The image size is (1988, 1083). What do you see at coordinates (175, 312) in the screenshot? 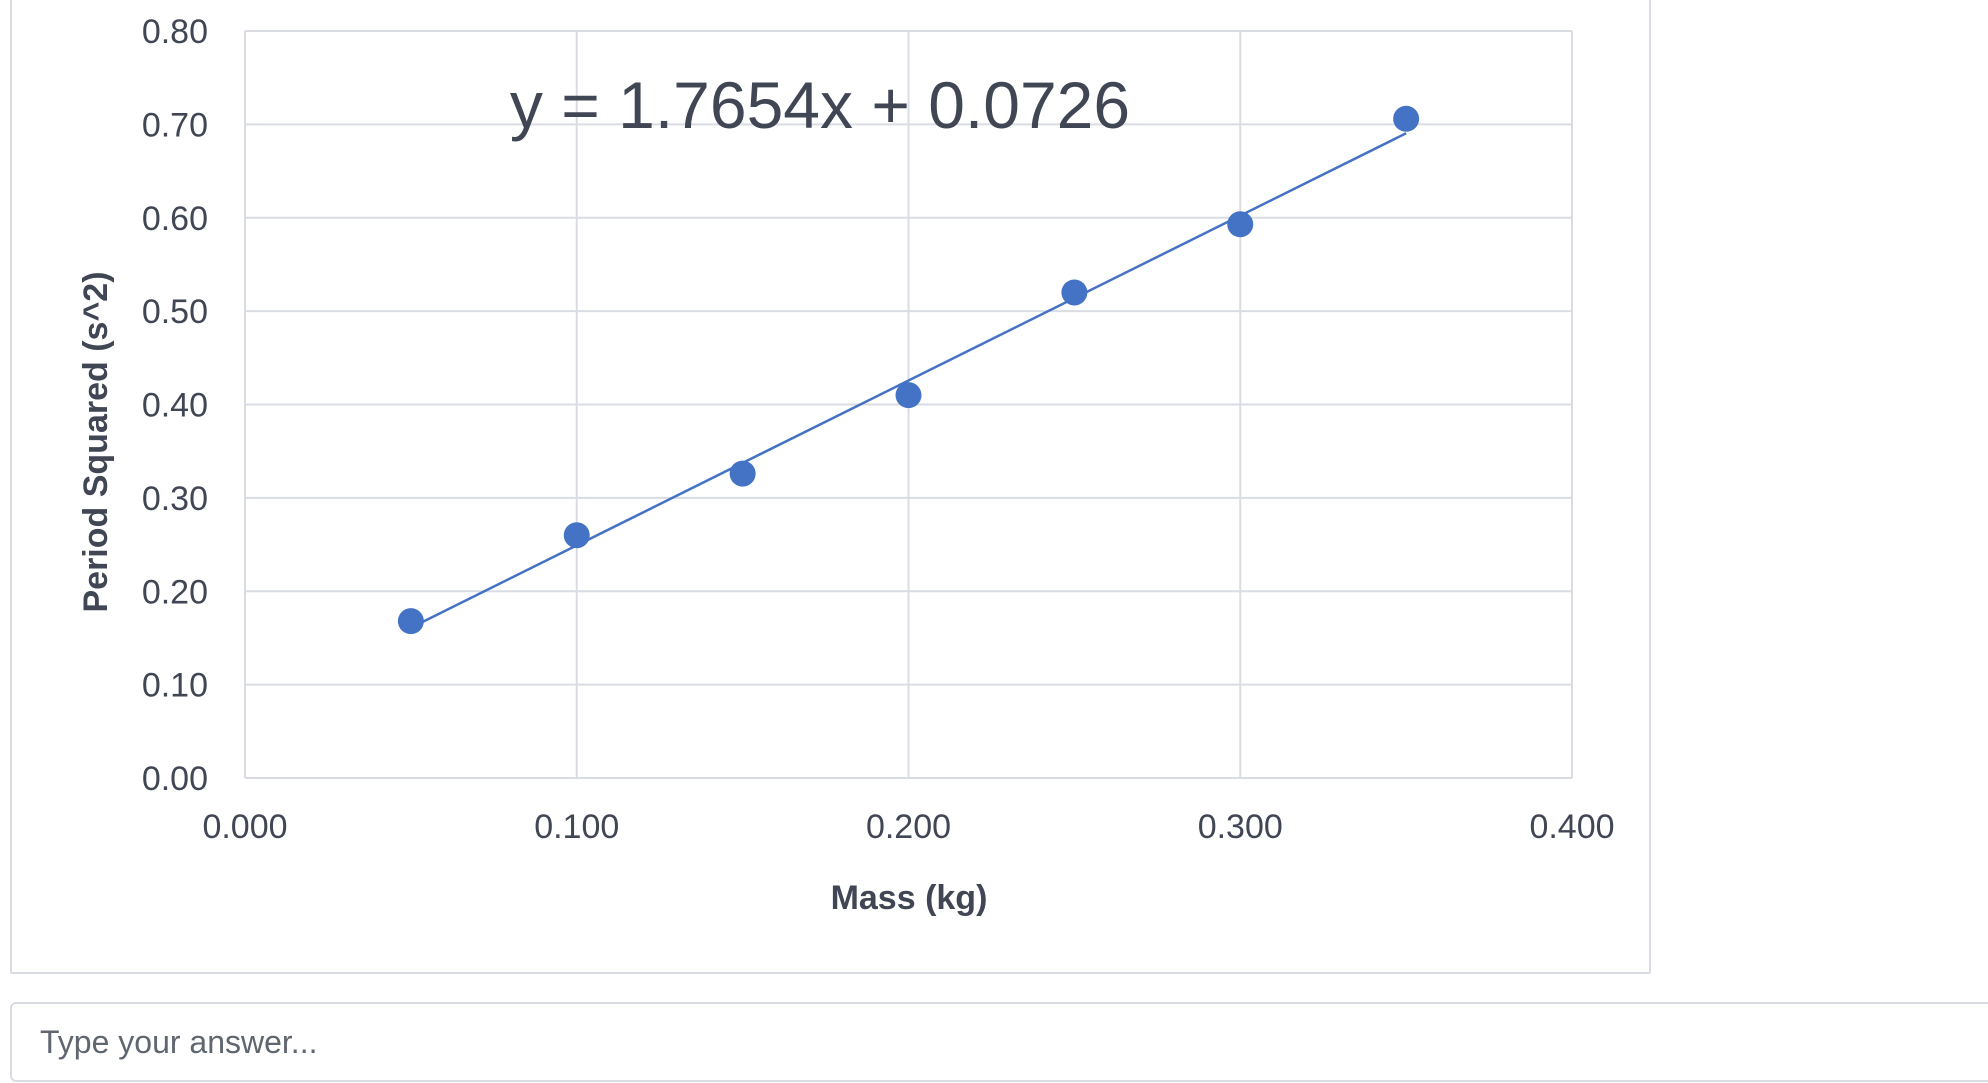
I see `y-tick-label: 0.50` at bounding box center [175, 312].